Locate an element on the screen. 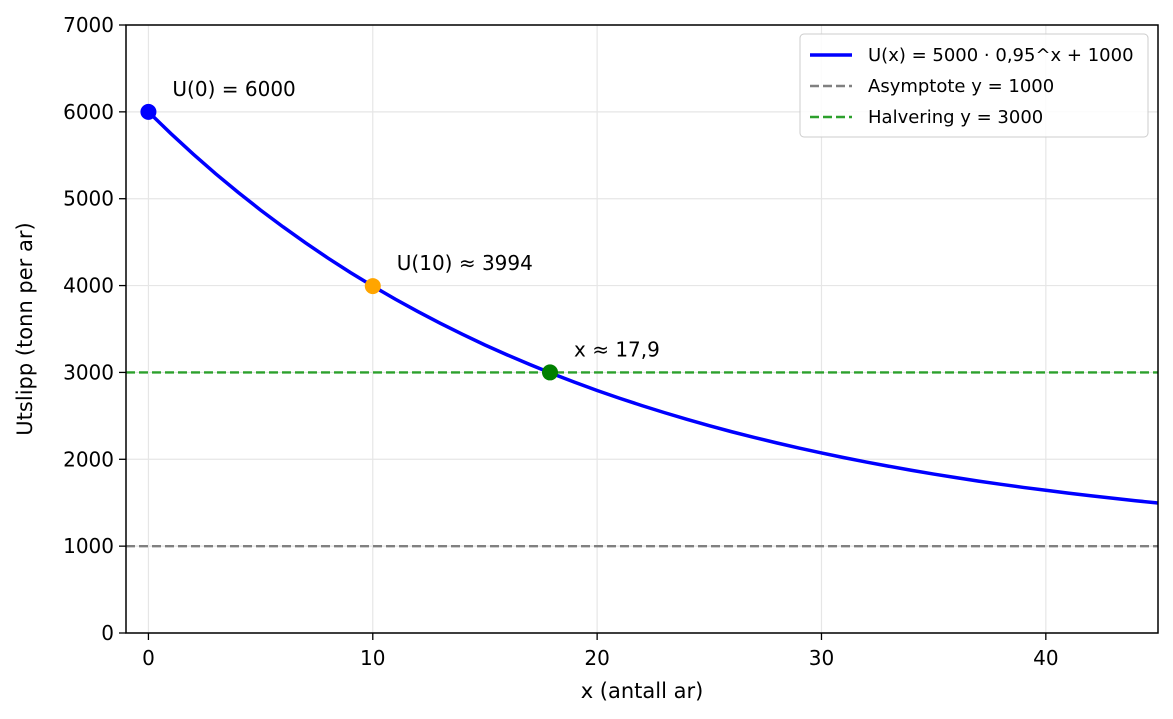 This screenshot has height=719, width=1173. x-tick-label: 40 is located at coordinates (1045, 658).